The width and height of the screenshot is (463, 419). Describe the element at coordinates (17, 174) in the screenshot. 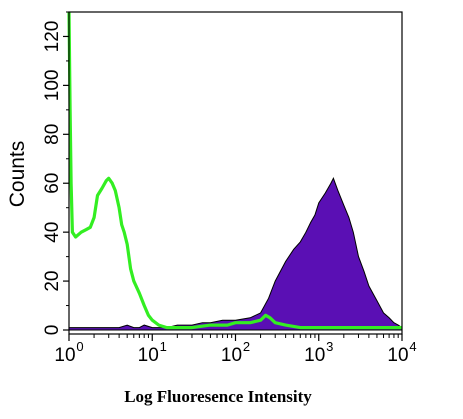

I see `y-axis-label: Counts` at that location.